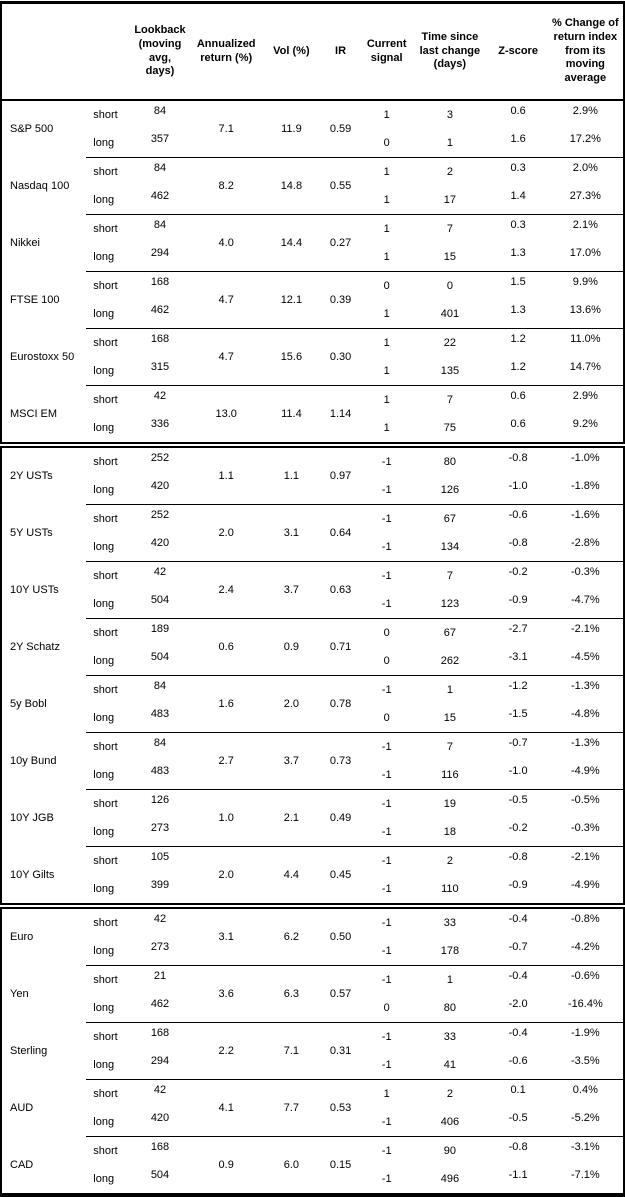 This screenshot has width=625, height=1197. I want to click on pct-change-value: 9.2%, so click(585, 424).